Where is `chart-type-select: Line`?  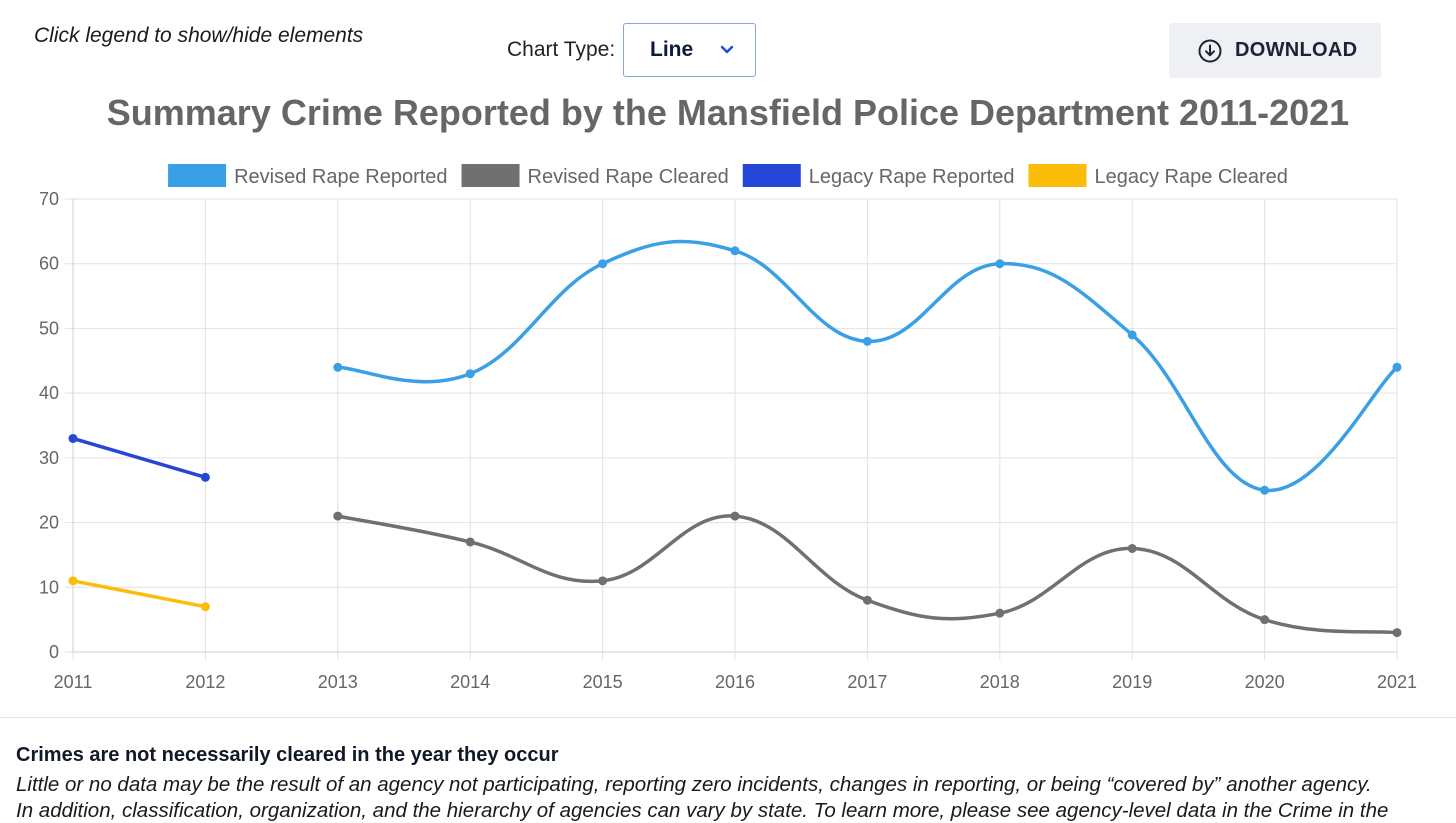 chart-type-select: Line is located at coordinates (689, 50).